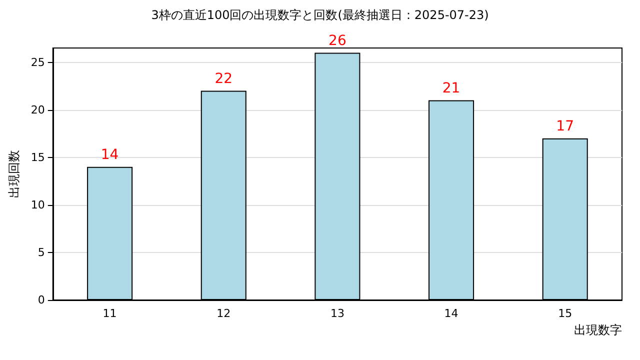 The height and width of the screenshot is (360, 640). Describe the element at coordinates (451, 88) in the screenshot. I see `data-label: 21` at that location.